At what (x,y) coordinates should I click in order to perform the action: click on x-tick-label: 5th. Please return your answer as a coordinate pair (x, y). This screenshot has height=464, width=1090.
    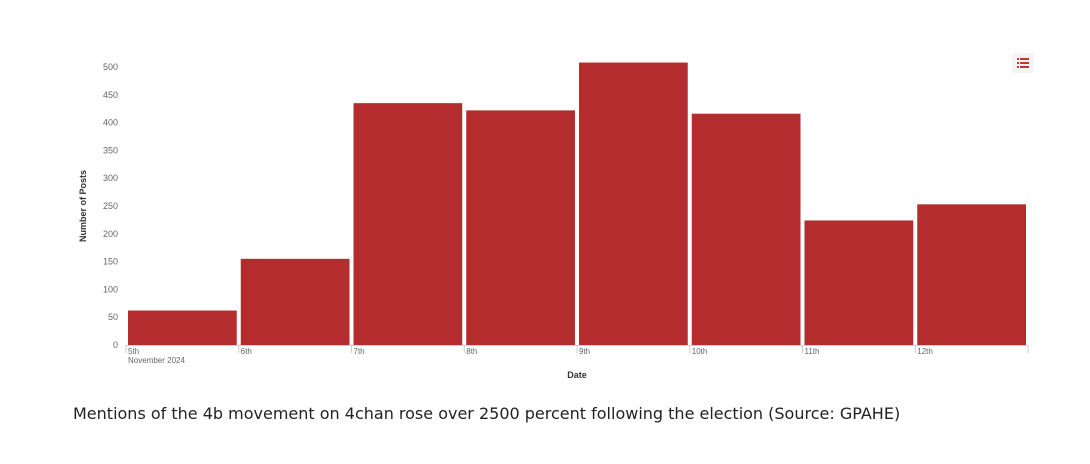
    Looking at the image, I should click on (133, 351).